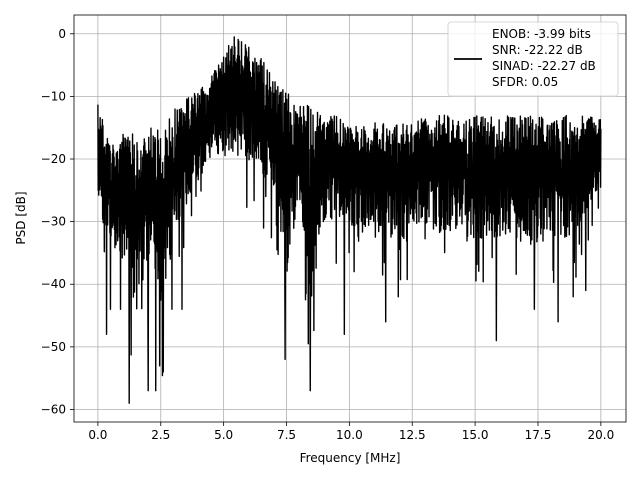  I want to click on x-tick-label: 0.0, so click(97, 435).